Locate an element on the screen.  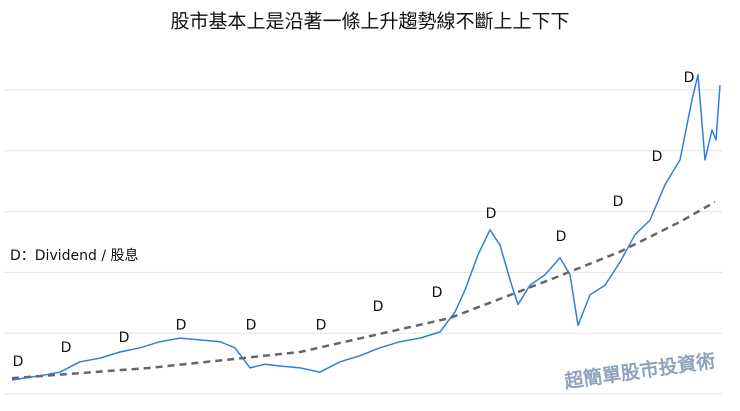
watermark: 超簡單股市投資術 is located at coordinates (639, 371).